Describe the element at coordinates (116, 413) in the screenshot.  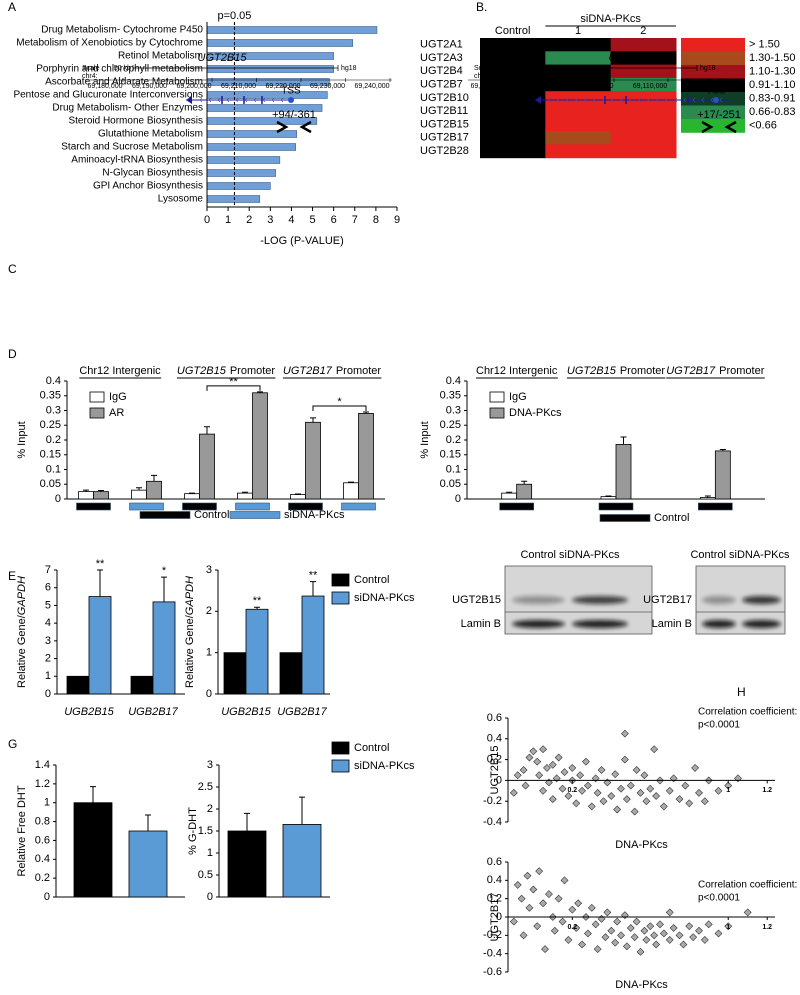
I see `legend-label: AR` at that location.